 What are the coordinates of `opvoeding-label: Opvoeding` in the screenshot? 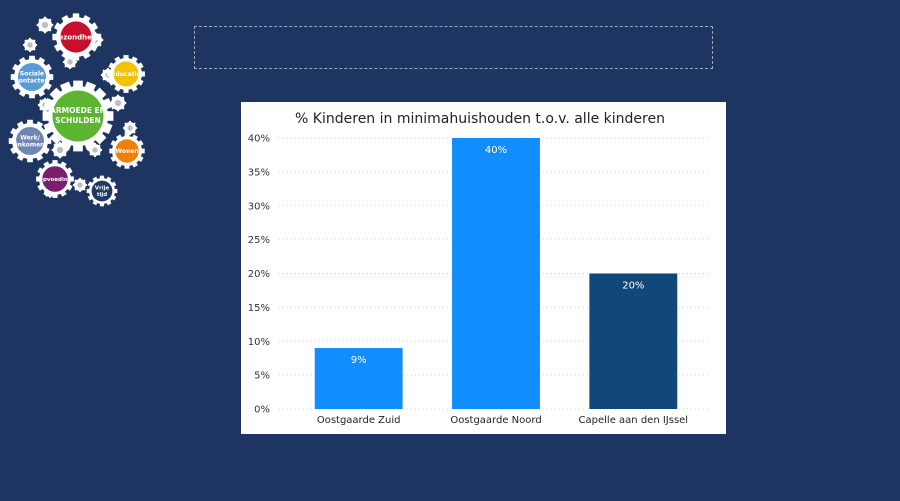 It's located at (54, 180).